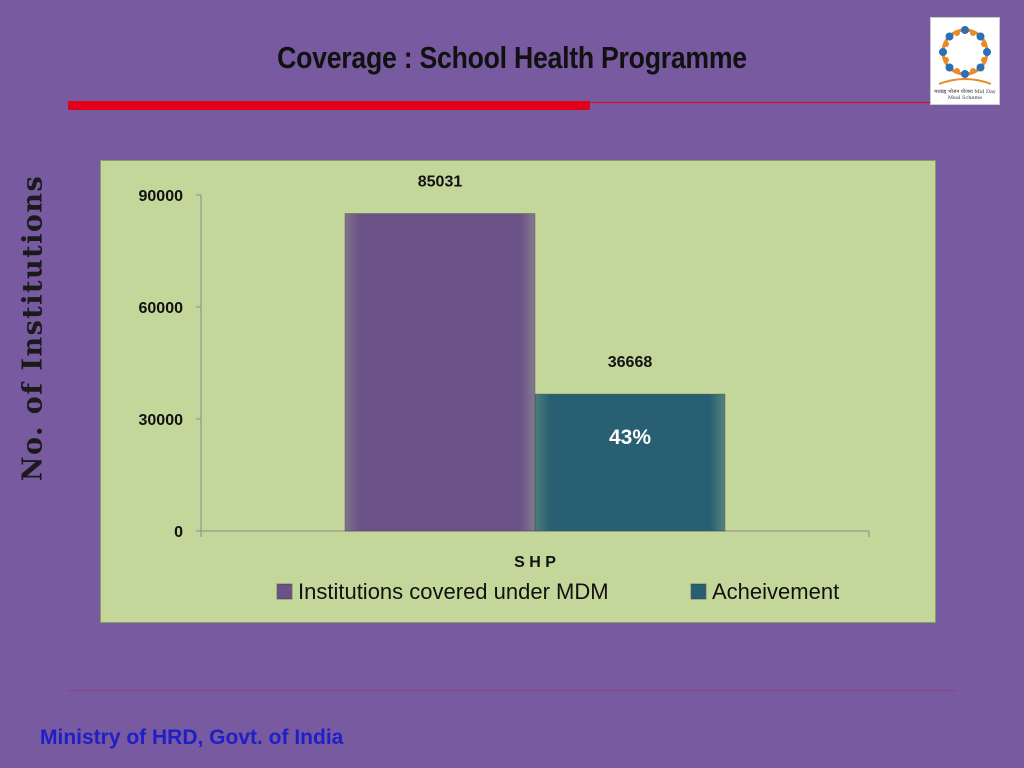 The height and width of the screenshot is (768, 1024). What do you see at coordinates (161, 420) in the screenshot?
I see `y-tick-label: 30000` at bounding box center [161, 420].